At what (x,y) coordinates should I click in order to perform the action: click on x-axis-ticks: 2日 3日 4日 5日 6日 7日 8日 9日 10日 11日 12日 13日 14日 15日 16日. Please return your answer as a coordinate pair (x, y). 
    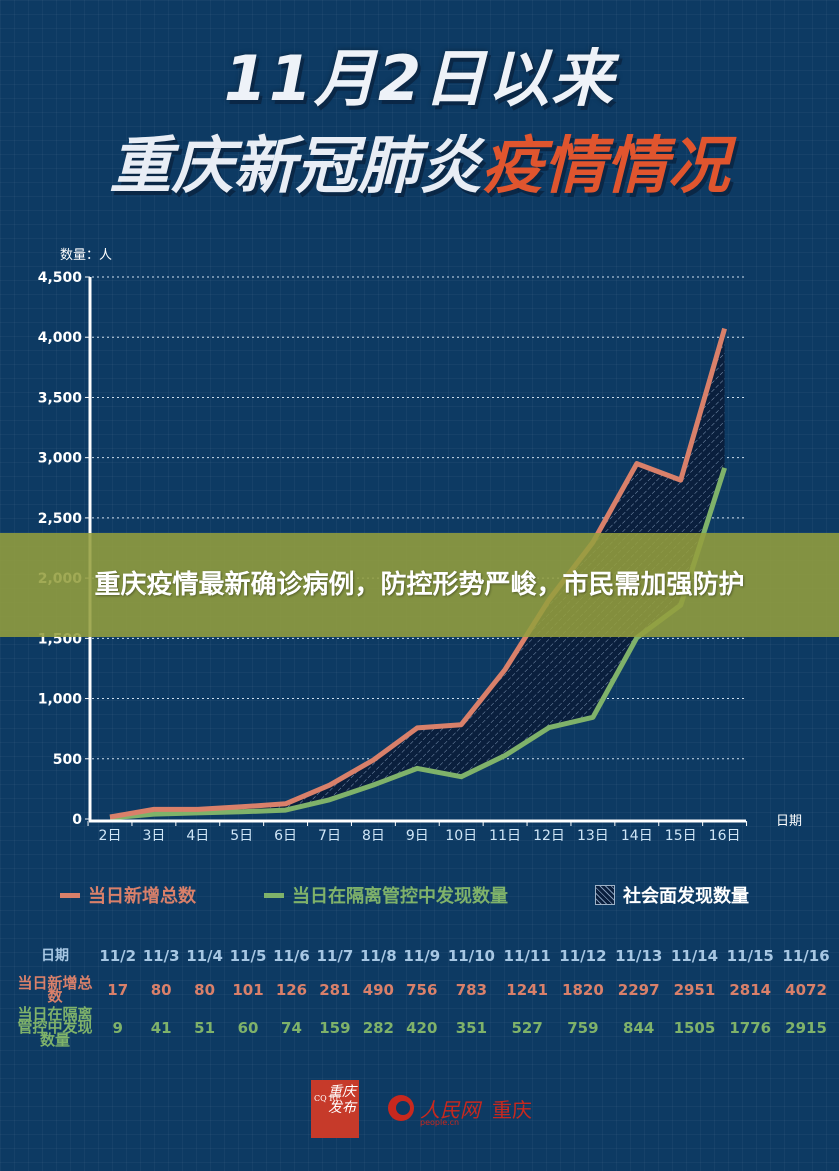
    Looking at the image, I should click on (417, 832).